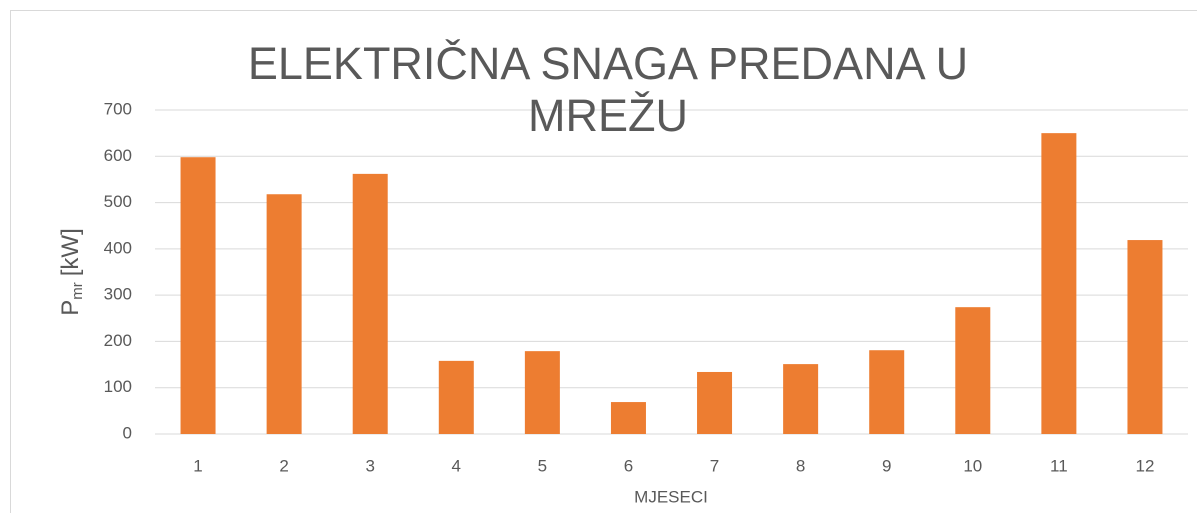  I want to click on x-tick-label: 3, so click(369, 465).